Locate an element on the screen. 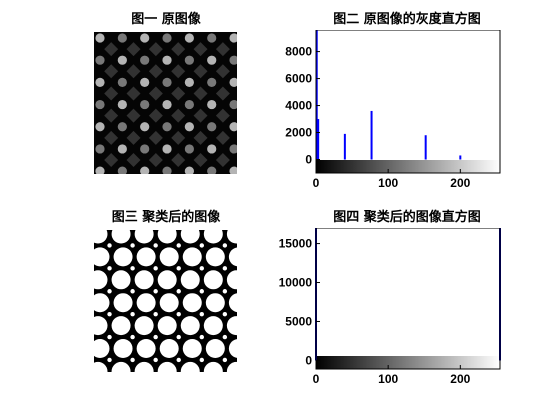 This screenshot has height=415, width=553. original-image is located at coordinates (165, 103).